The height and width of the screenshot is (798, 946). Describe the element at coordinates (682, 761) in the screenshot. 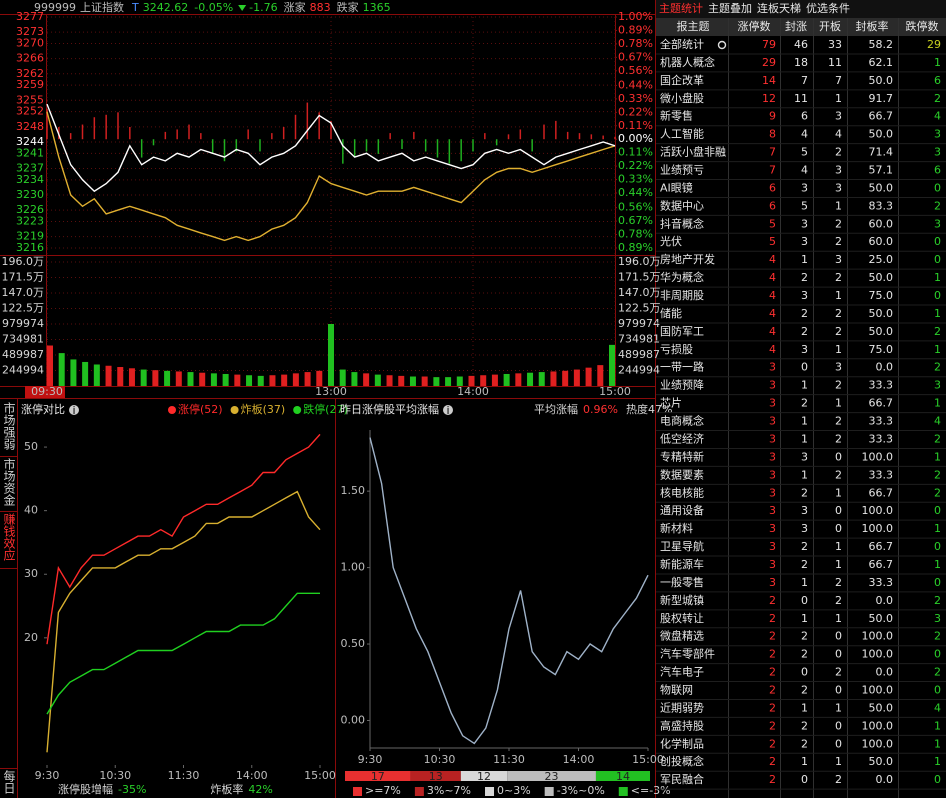

I see `theme-name: 创投概念` at that location.